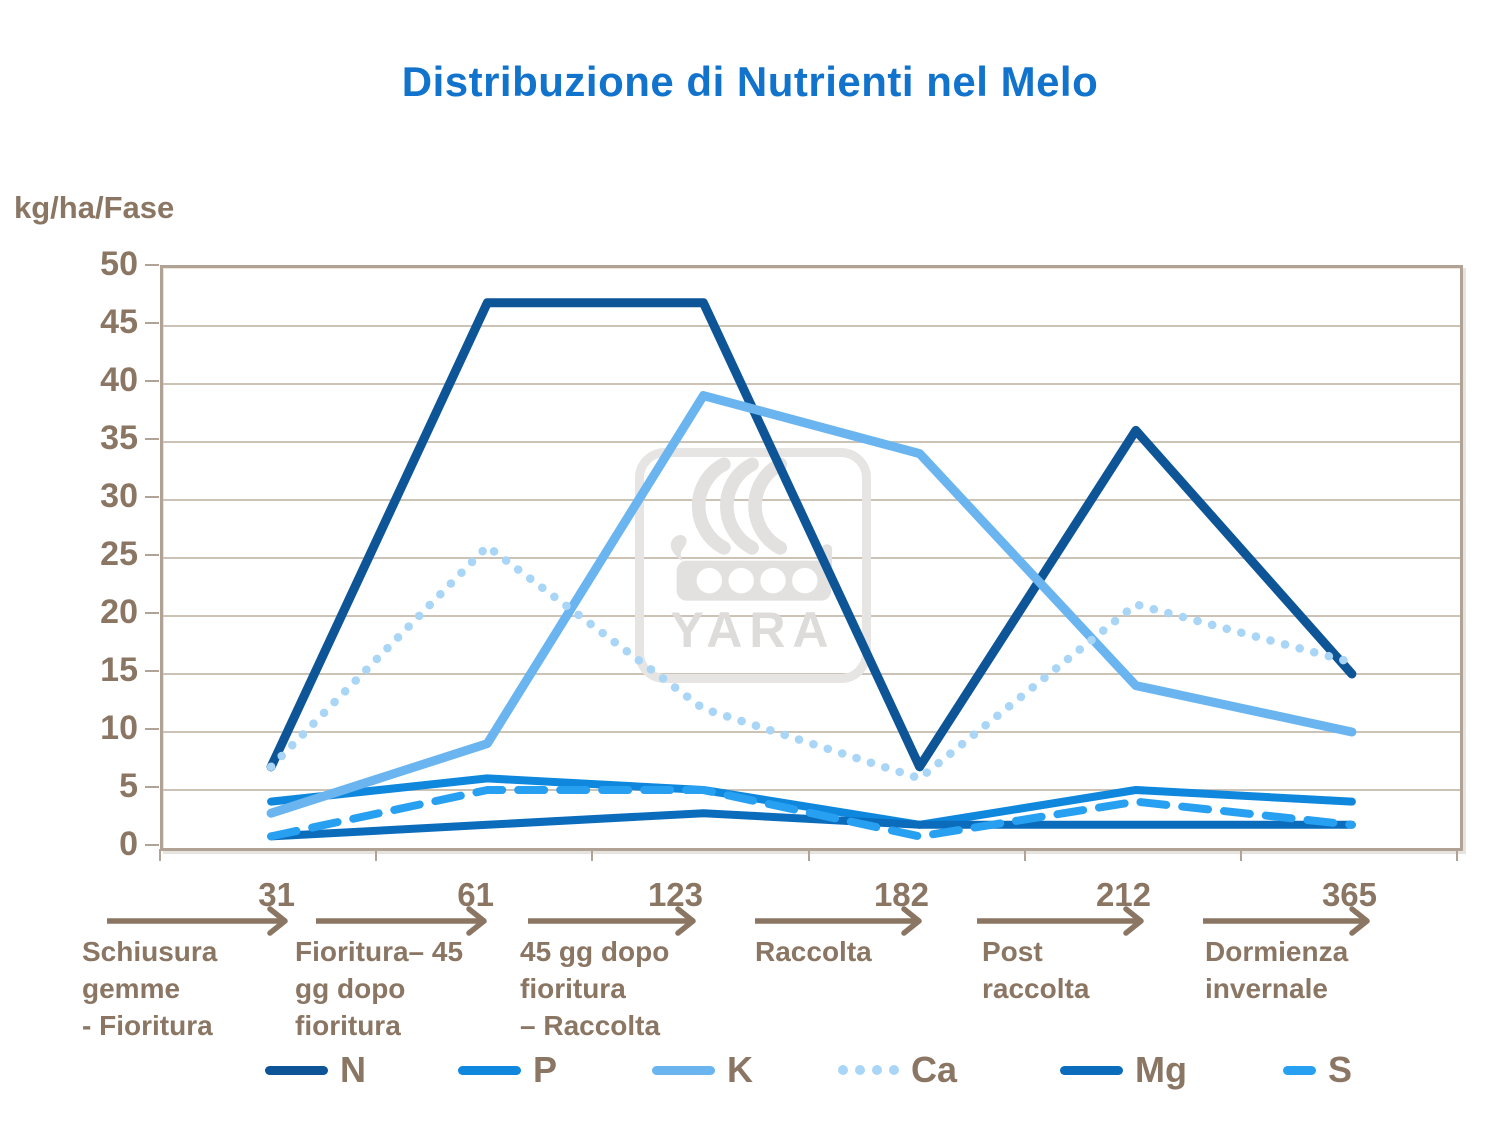 The width and height of the screenshot is (1500, 1125). I want to click on phase-label-3: 45 gg dopo fioritura – Raccolta, so click(594, 988).